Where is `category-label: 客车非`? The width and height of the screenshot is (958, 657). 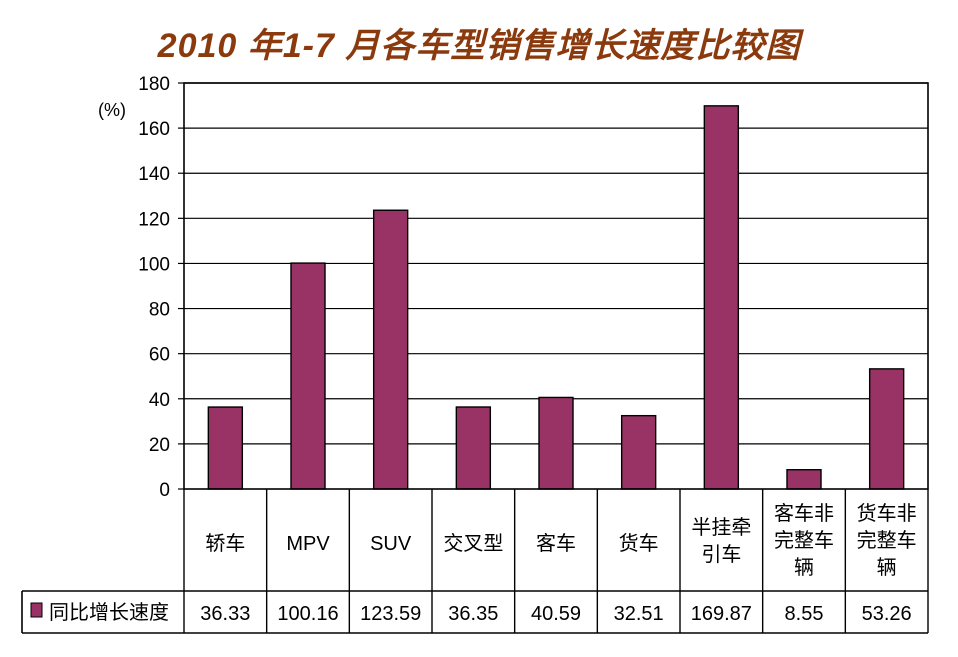 category-label: 客车非 is located at coordinates (804, 513).